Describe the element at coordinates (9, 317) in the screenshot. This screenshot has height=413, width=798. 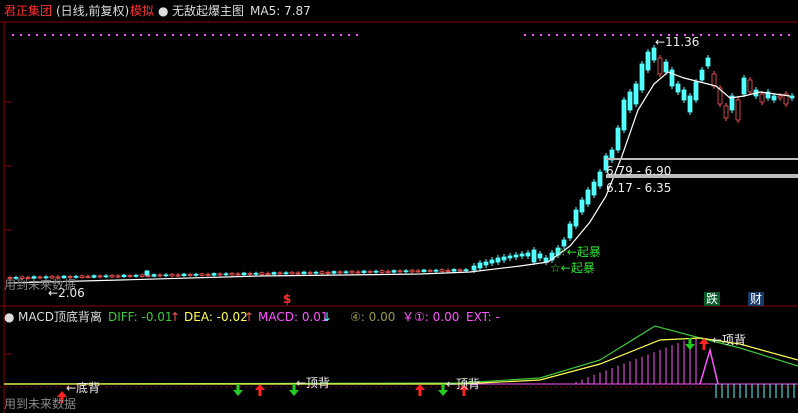
I see `indicator-dropdown-icon: ●` at that location.